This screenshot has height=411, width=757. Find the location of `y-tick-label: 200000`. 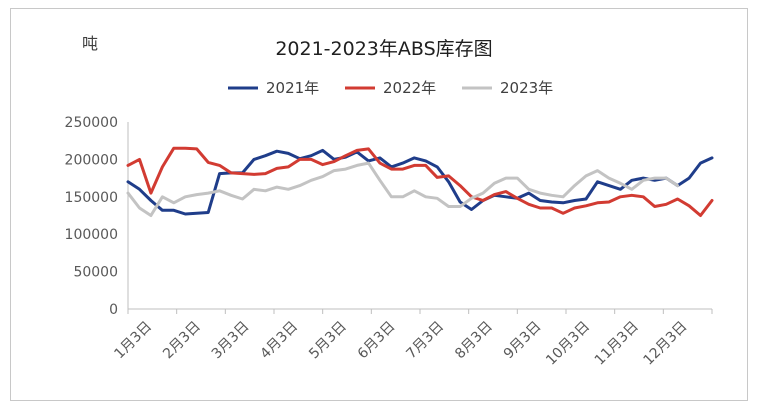

y-tick-label: 200000 is located at coordinates (91, 160).